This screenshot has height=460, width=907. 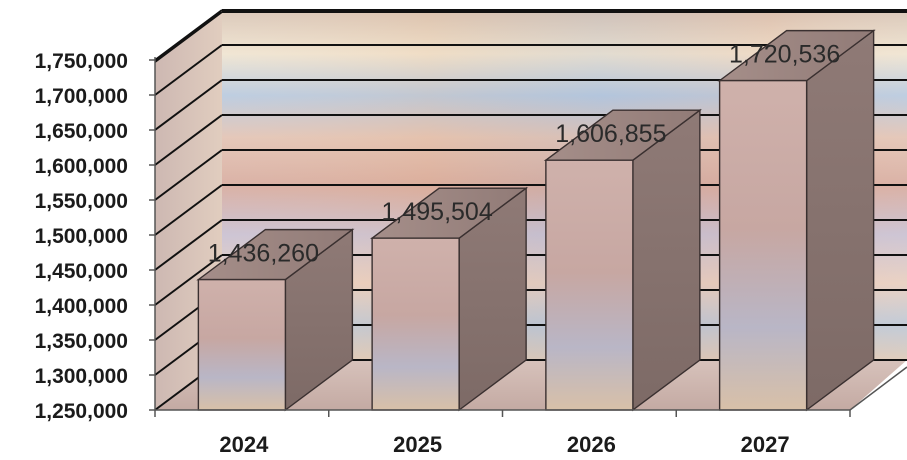 I want to click on x-tick-label: 2027, so click(x=765, y=444).